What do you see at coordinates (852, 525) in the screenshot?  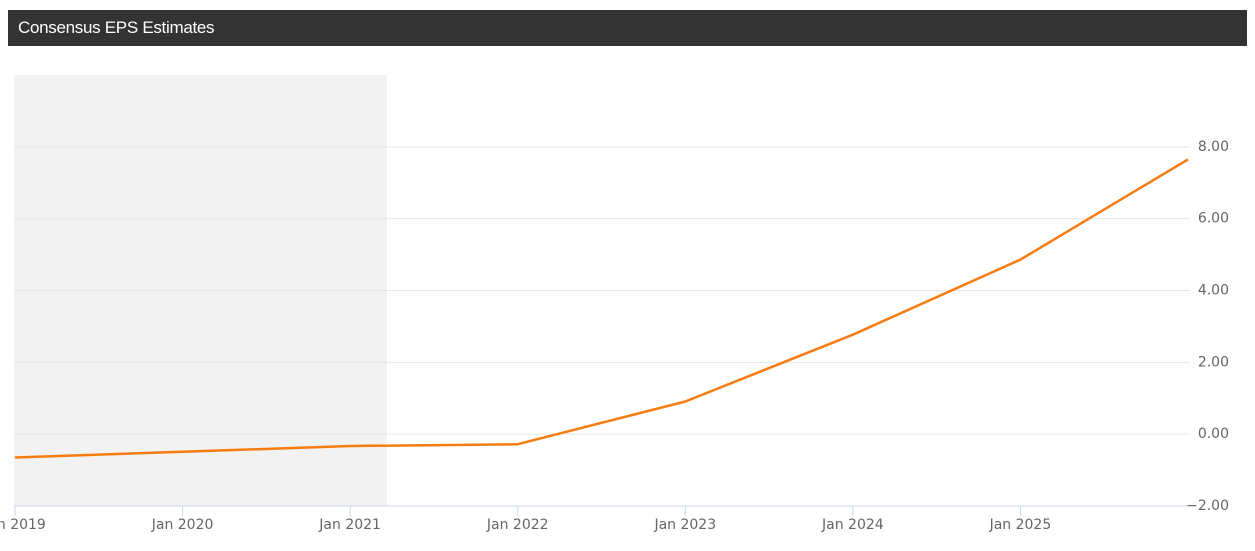 I see `x-tick-label: Jan 2024` at bounding box center [852, 525].